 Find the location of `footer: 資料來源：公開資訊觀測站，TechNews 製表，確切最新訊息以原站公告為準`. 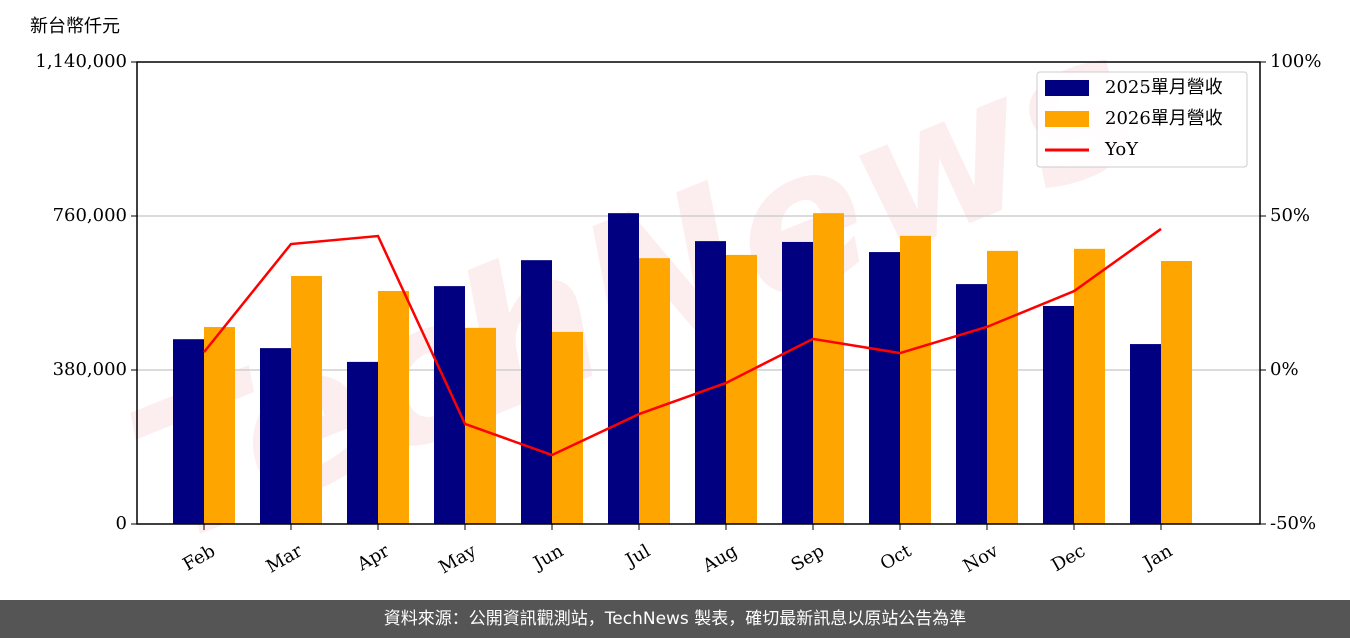

footer: 資料來源：公開資訊觀測站，TechNews 製表，確切最新訊息以原站公告為準 is located at coordinates (675, 619).